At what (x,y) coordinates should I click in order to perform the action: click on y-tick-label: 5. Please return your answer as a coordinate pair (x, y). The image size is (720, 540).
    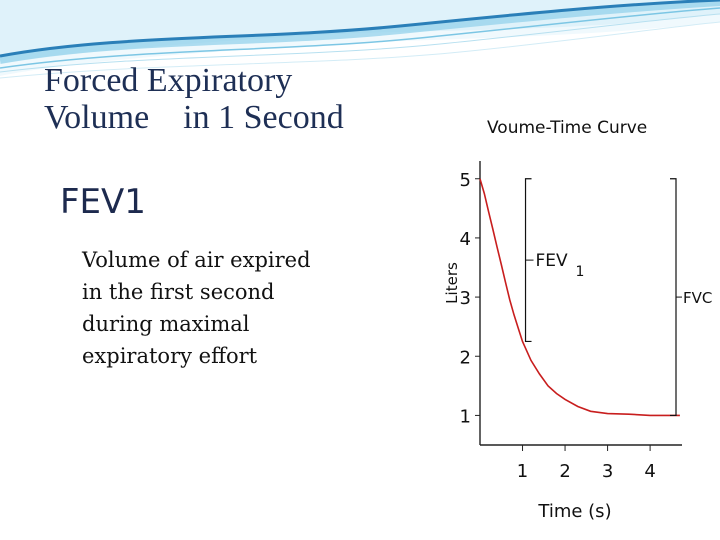
    Looking at the image, I should click on (465, 180).